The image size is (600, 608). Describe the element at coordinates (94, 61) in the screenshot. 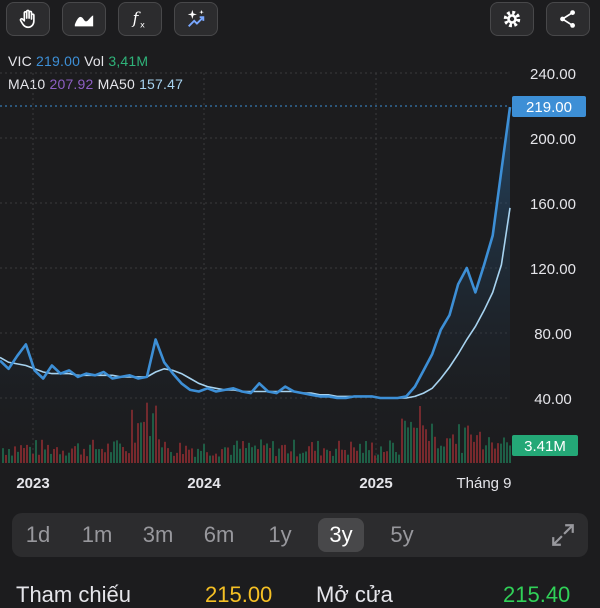

I see `volume-label: Vol` at that location.